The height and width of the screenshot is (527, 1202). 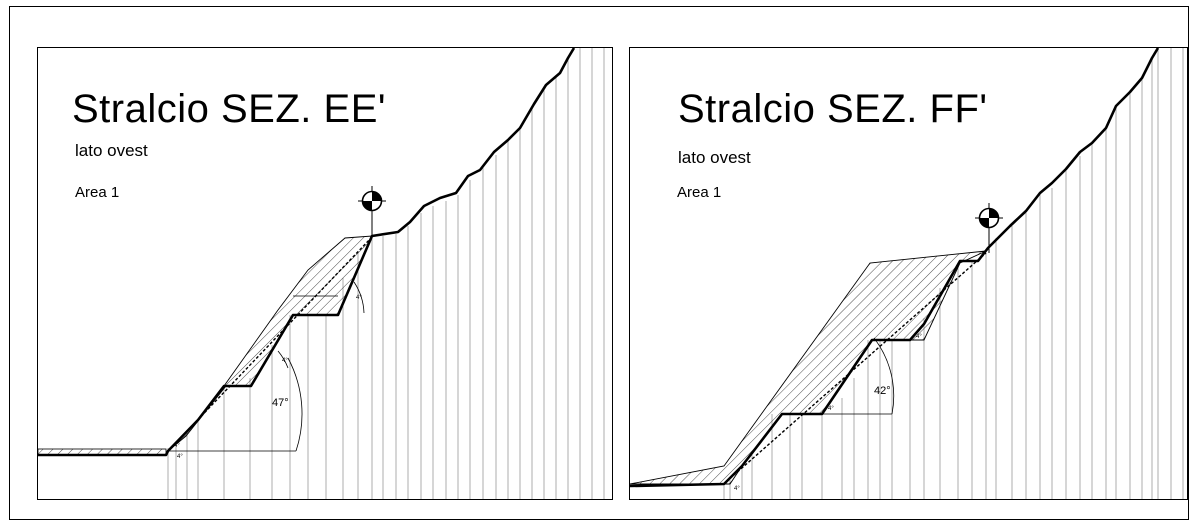 What do you see at coordinates (111, 150) in the screenshot?
I see `section-ee-subtitle: lato ovest` at bounding box center [111, 150].